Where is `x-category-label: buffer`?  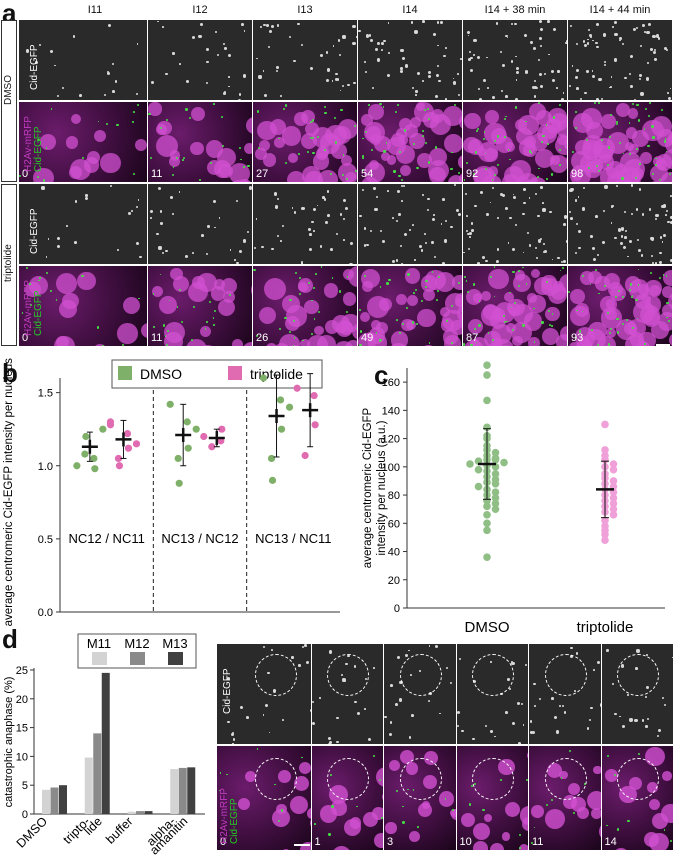
x-category-label: buffer is located at coordinates (119, 830).